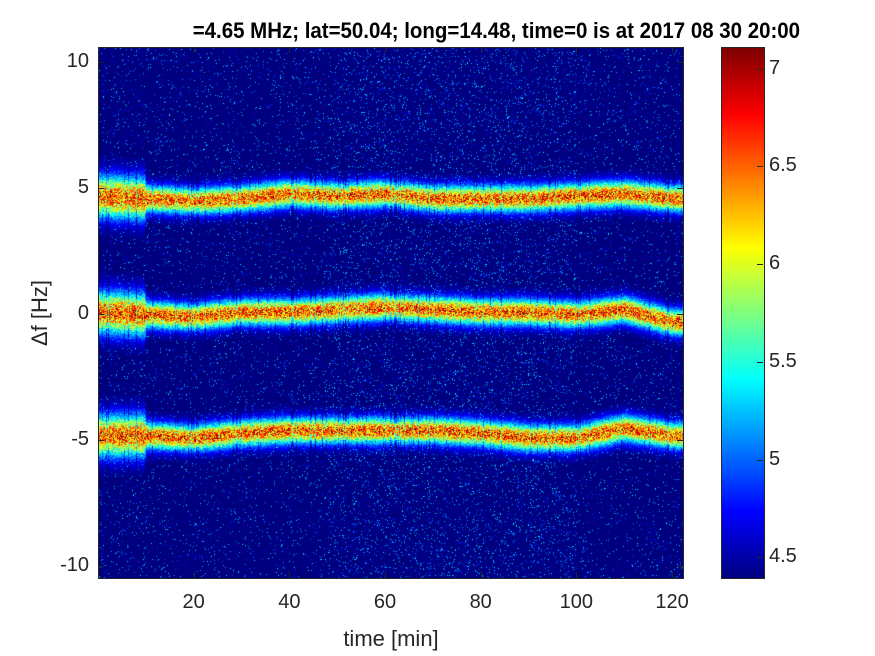  I want to click on colorbar-tick-label: 7, so click(775, 67).